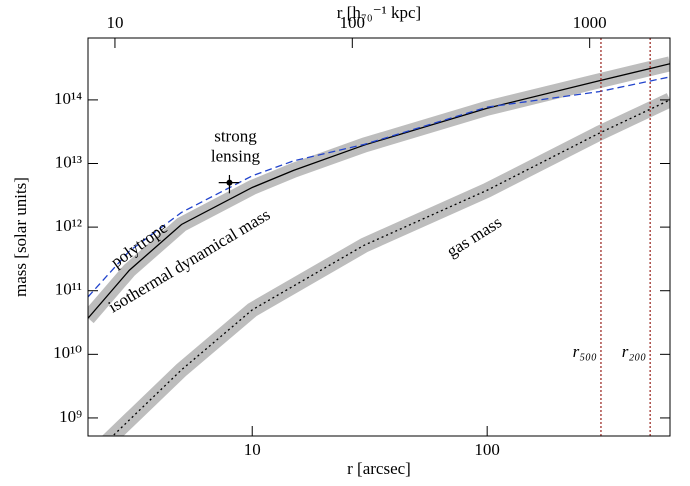 Image resolution: width=690 pixels, height=486 pixels. I want to click on x2-axis-label: r [h₇₀⁻¹ kpc], so click(379, 12).